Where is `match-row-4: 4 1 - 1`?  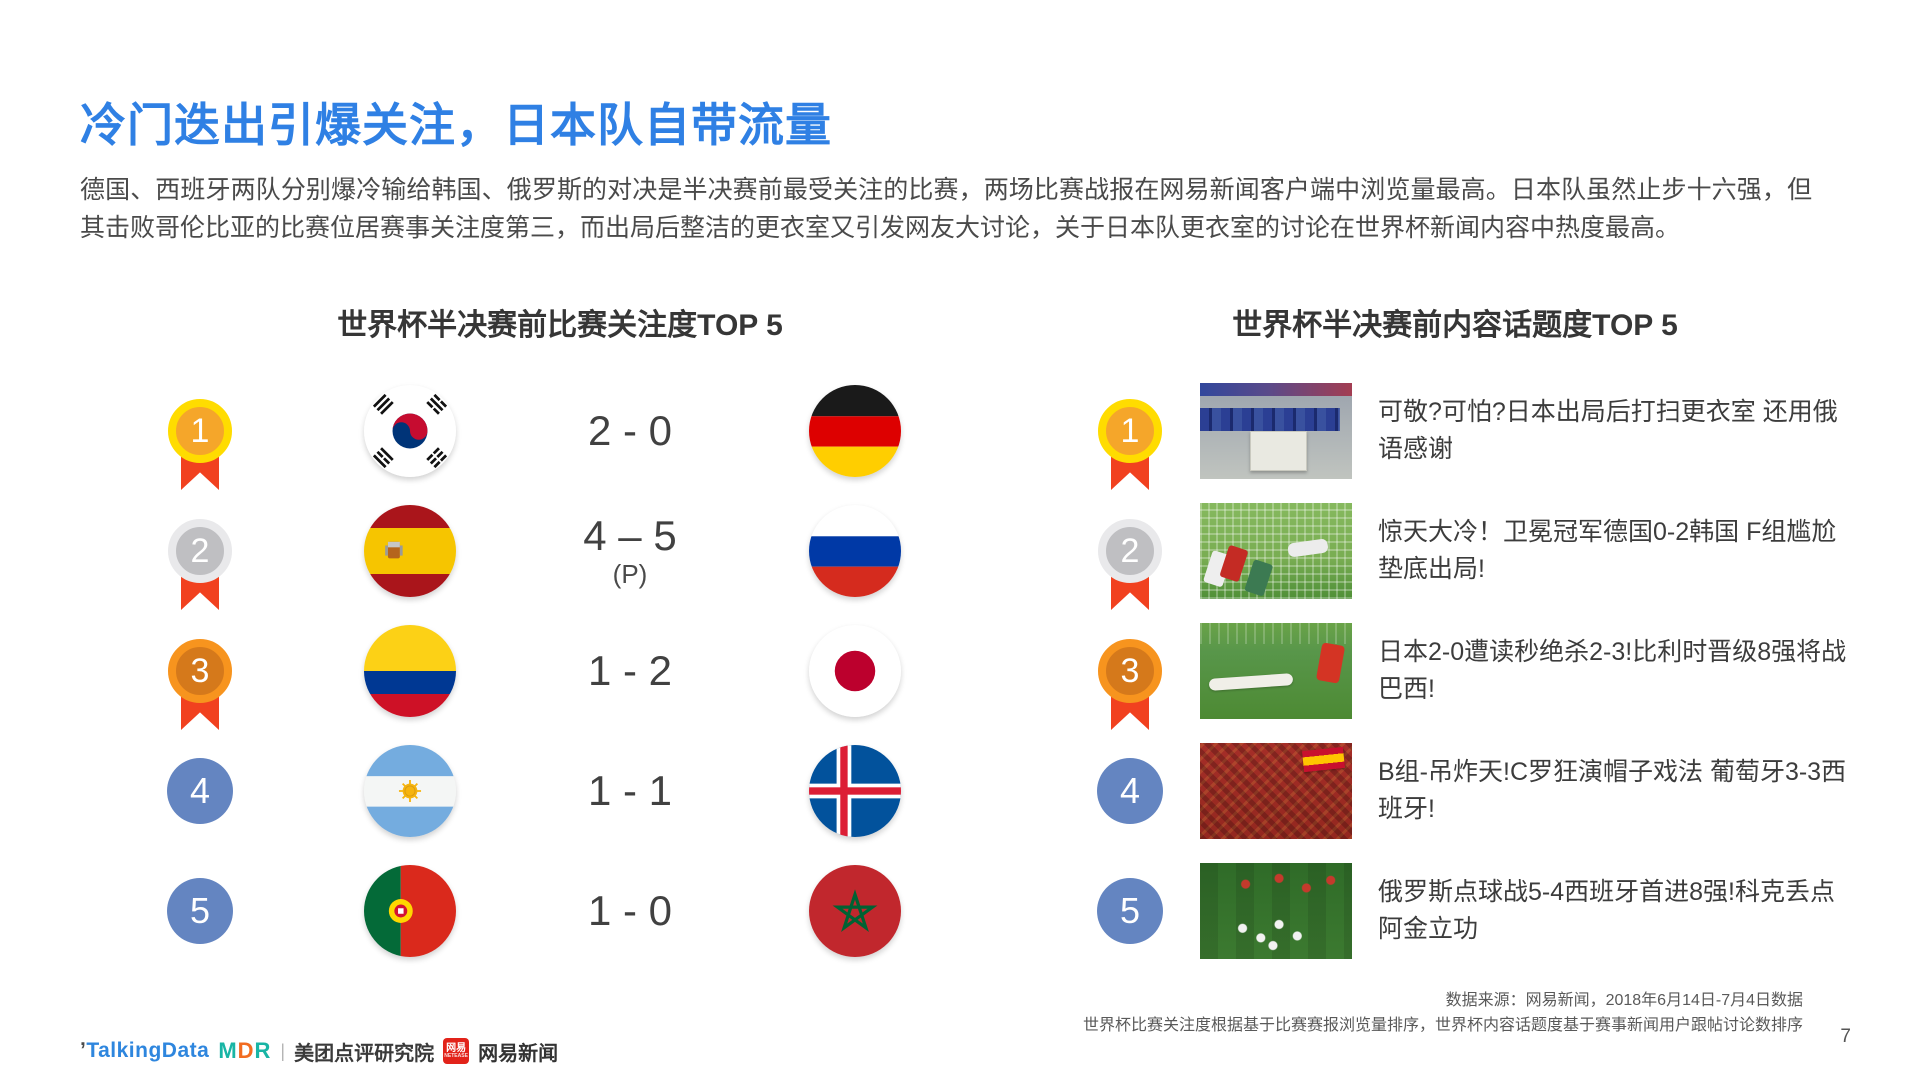 match-row-4: 4 1 - 1 is located at coordinates (545, 791).